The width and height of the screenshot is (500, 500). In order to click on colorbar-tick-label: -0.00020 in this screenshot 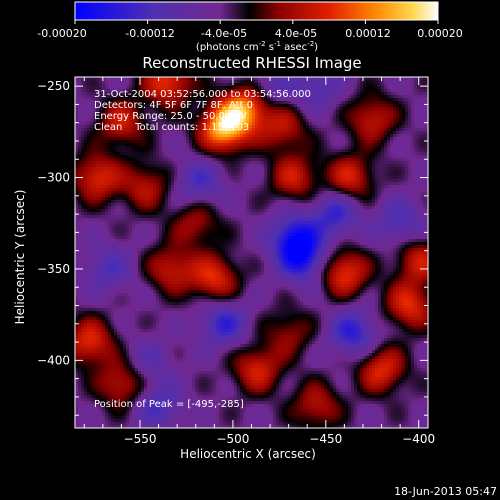, I will do `click(61, 33)`.